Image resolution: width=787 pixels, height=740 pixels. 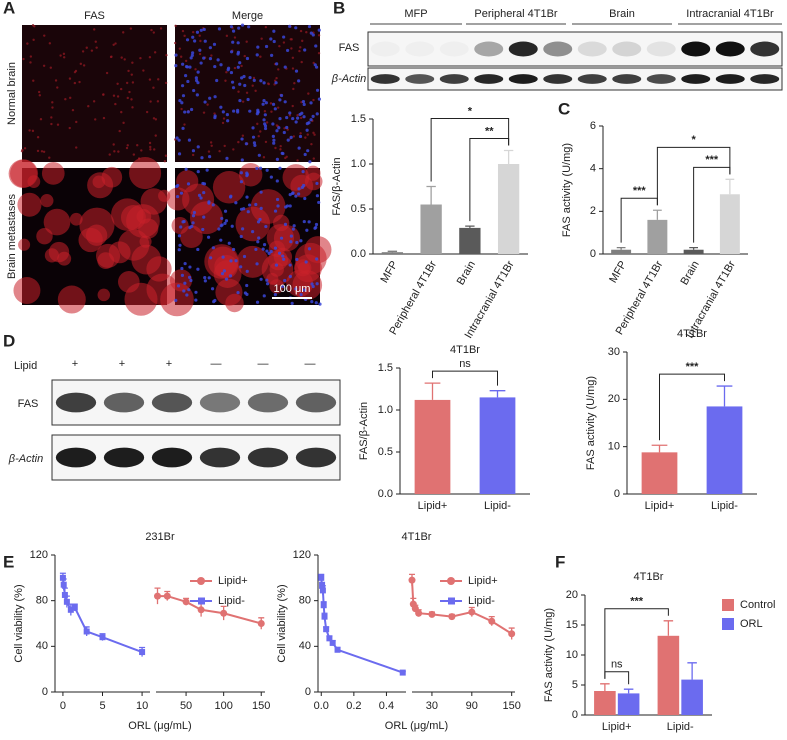 What do you see at coordinates (614, 352) in the screenshot?
I see `y-tick-label: 30` at bounding box center [614, 352].